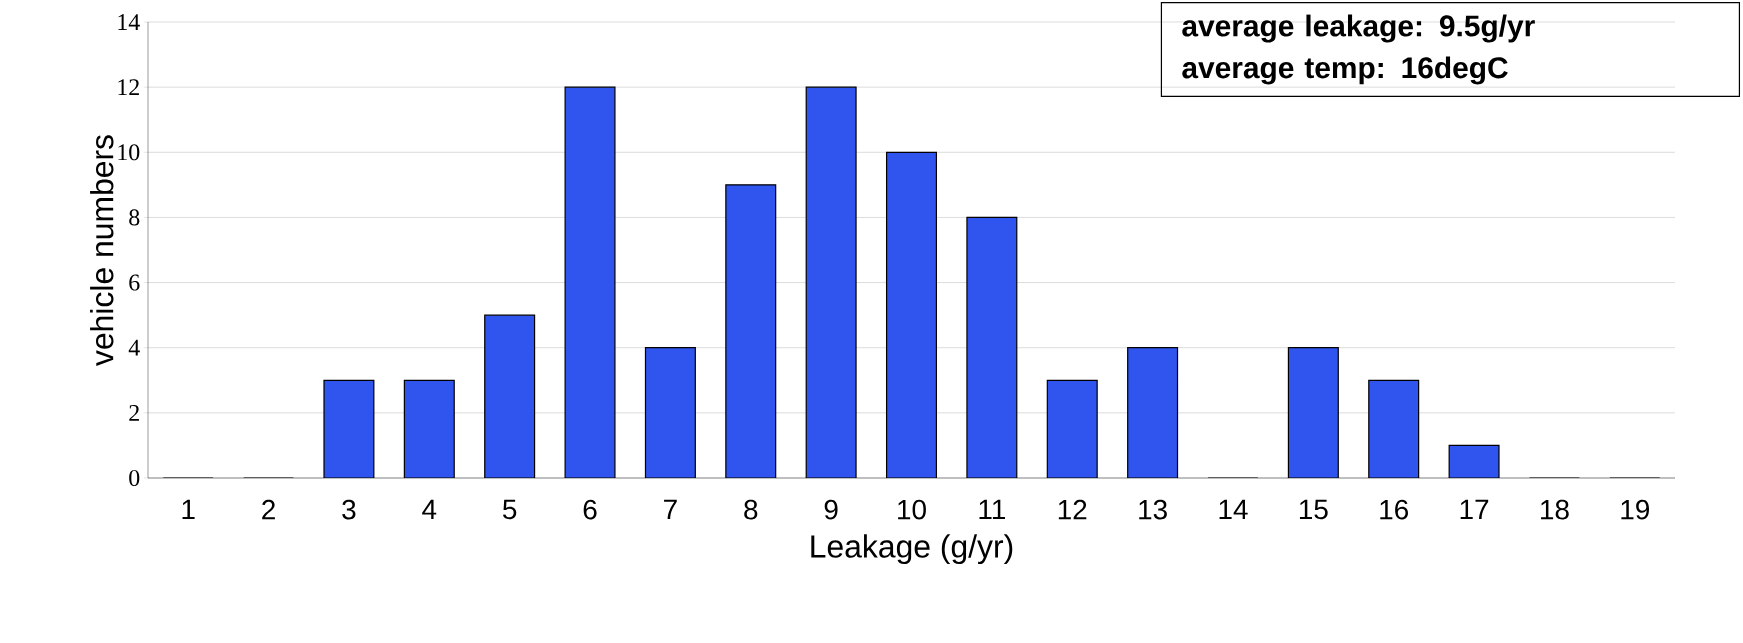  Describe the element at coordinates (1072, 509) in the screenshot. I see `x-tick-label: 12` at that location.